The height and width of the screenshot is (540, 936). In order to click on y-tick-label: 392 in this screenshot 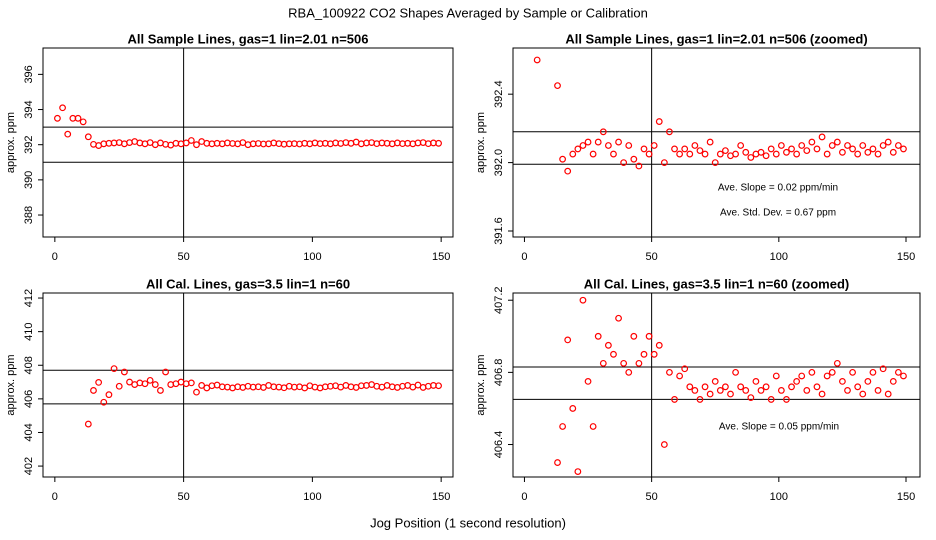, I will do `click(29, 145)`.